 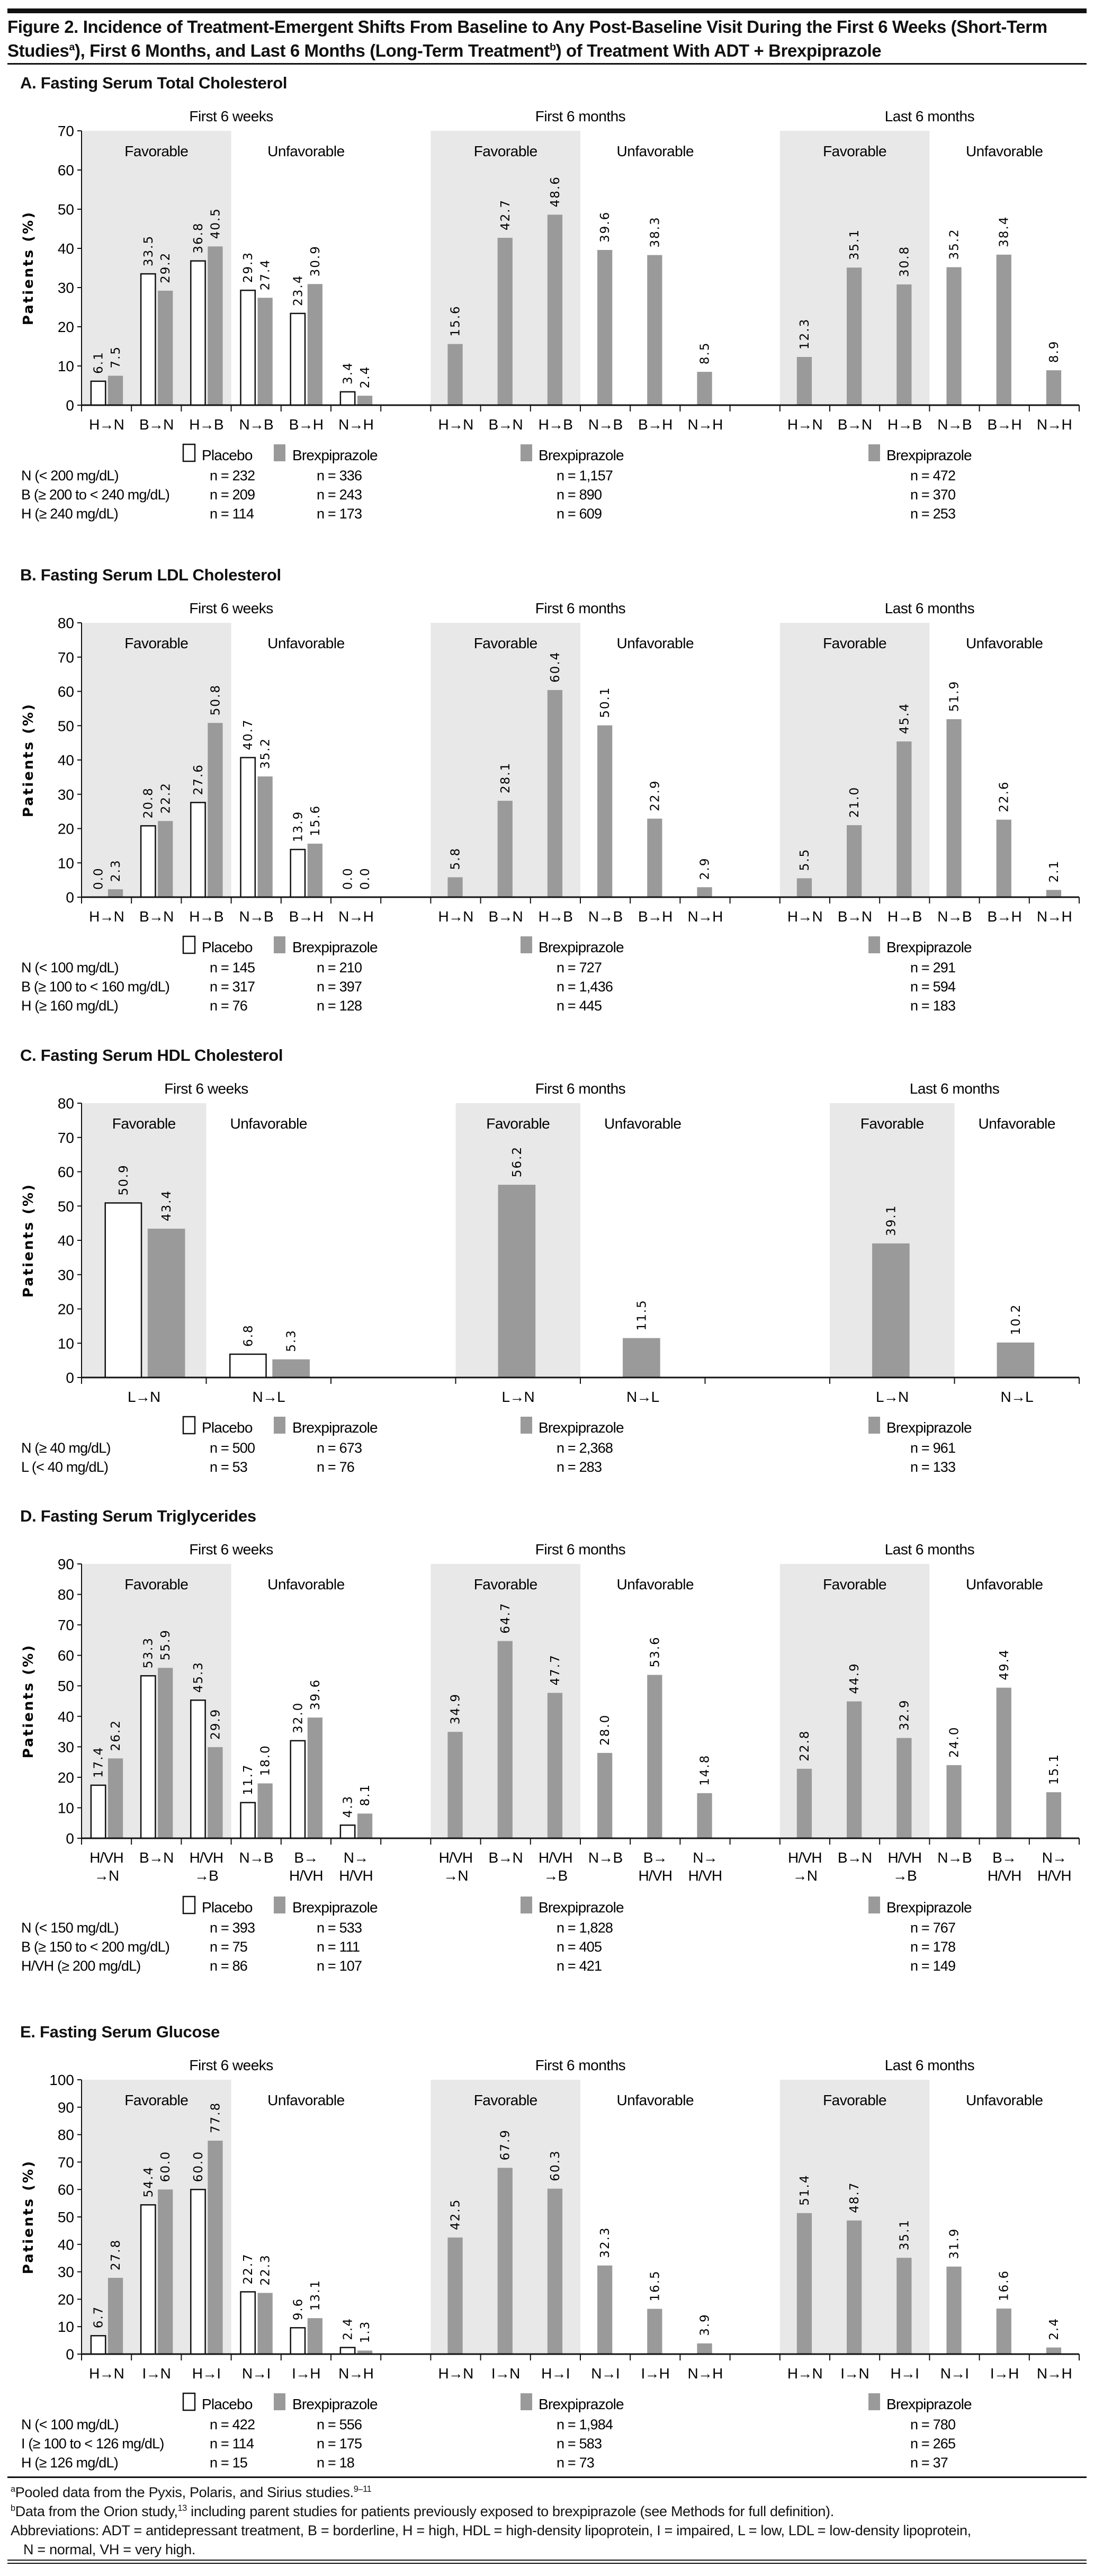 I want to click on bar-value-label: 29.3, so click(x=248, y=267).